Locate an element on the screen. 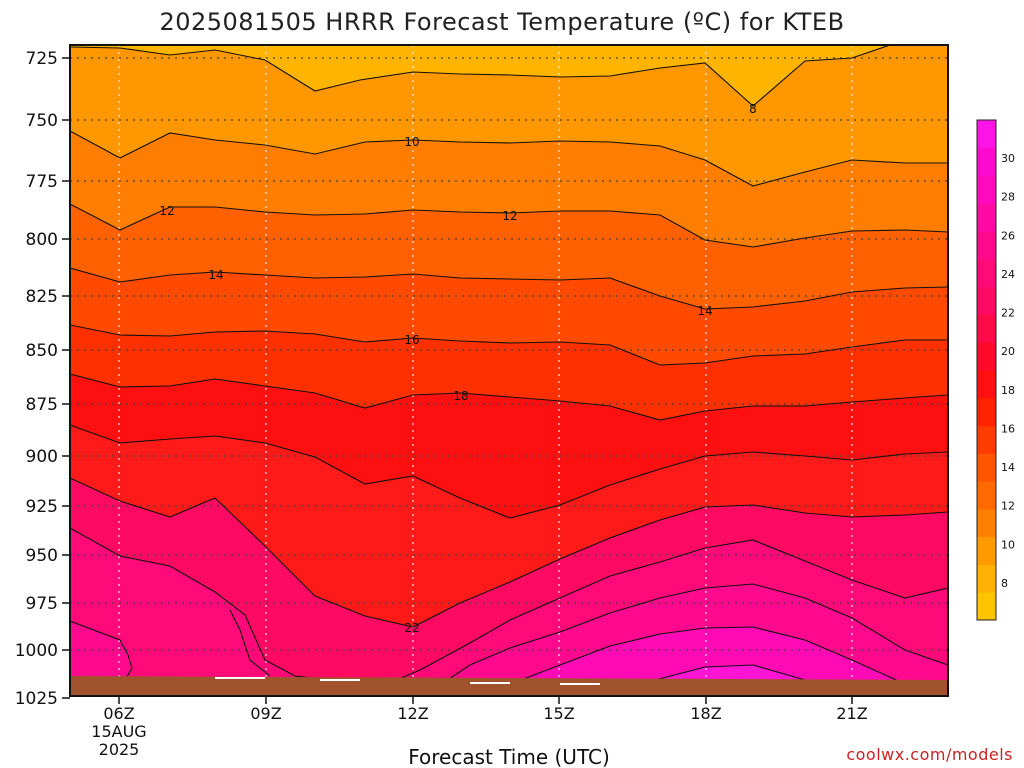 The image size is (1024, 768). contour-c18 is located at coordinates (509, 397).